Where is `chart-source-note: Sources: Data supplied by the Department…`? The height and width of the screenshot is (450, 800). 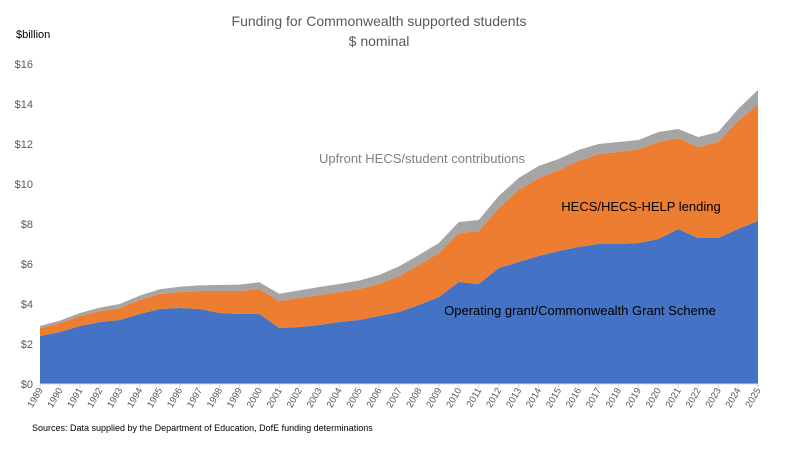
chart-source-note: Sources: Data supplied by the Department… is located at coordinates (202, 428).